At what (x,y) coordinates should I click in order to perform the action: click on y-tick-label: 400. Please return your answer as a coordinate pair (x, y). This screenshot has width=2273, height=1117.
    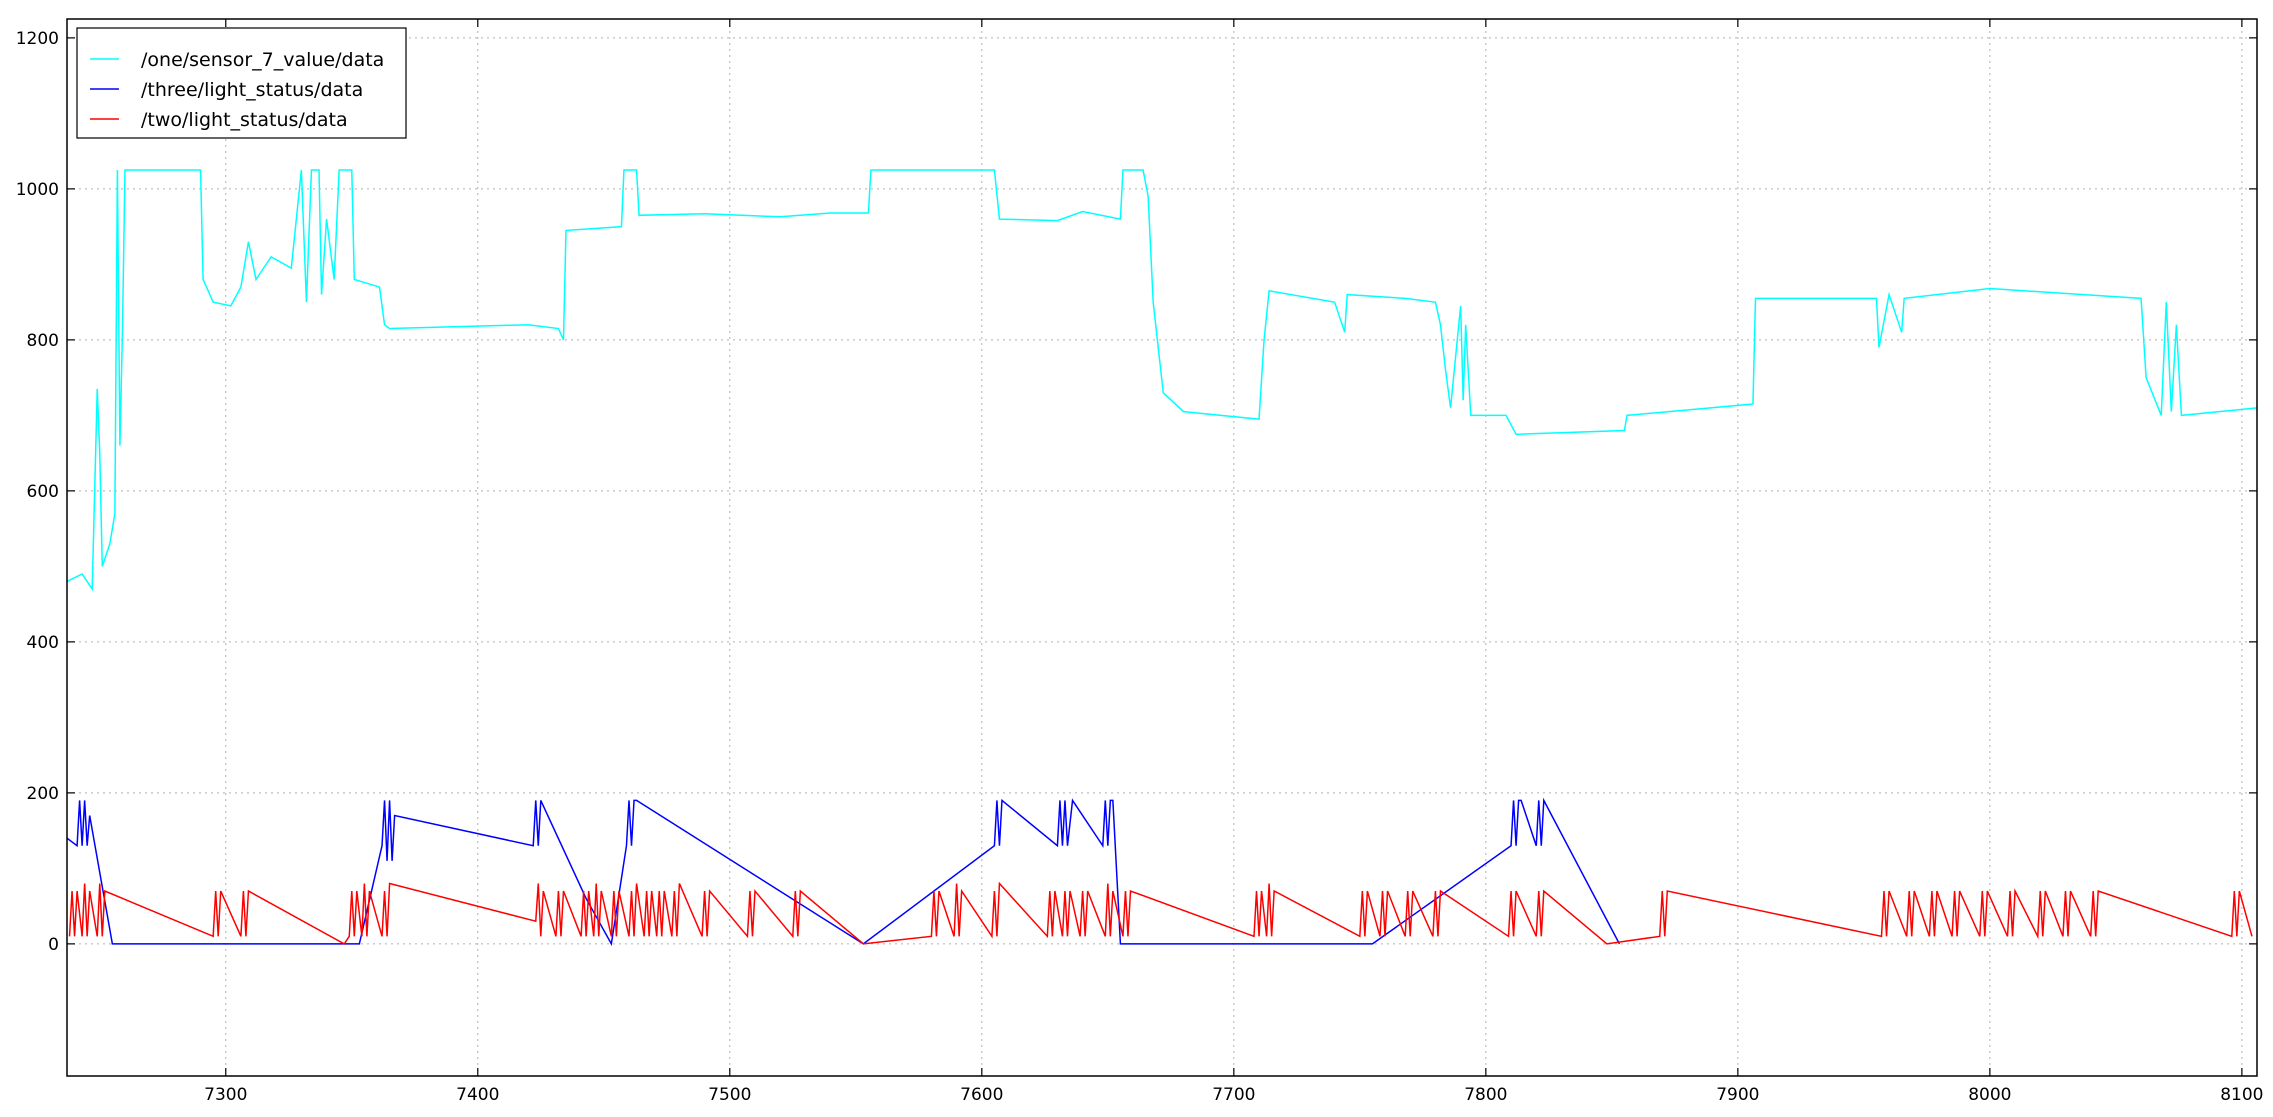
    Looking at the image, I should click on (43, 643).